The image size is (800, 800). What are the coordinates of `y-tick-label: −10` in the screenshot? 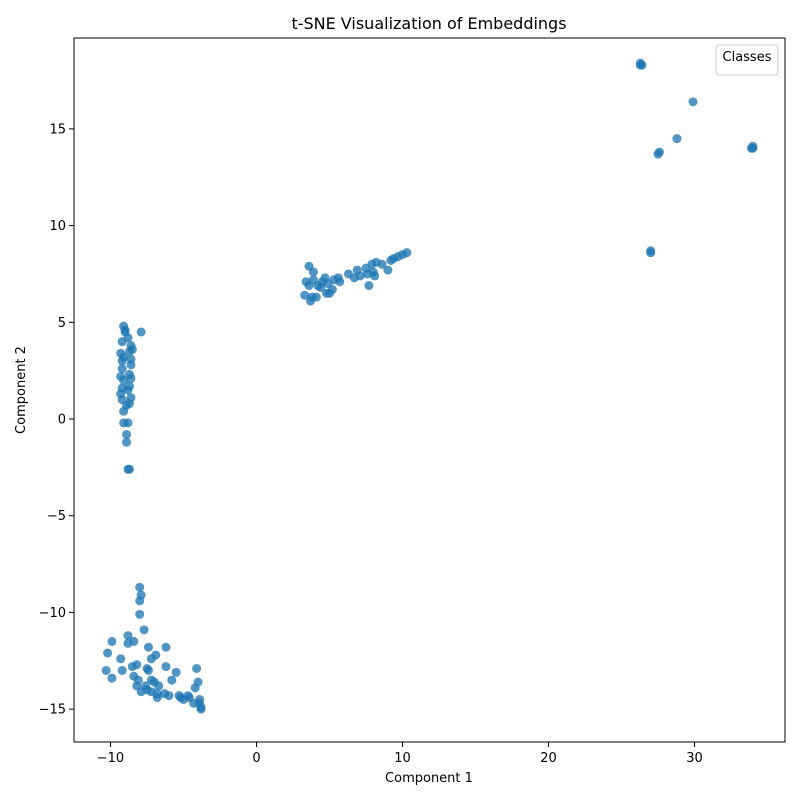 It's located at (52, 613).